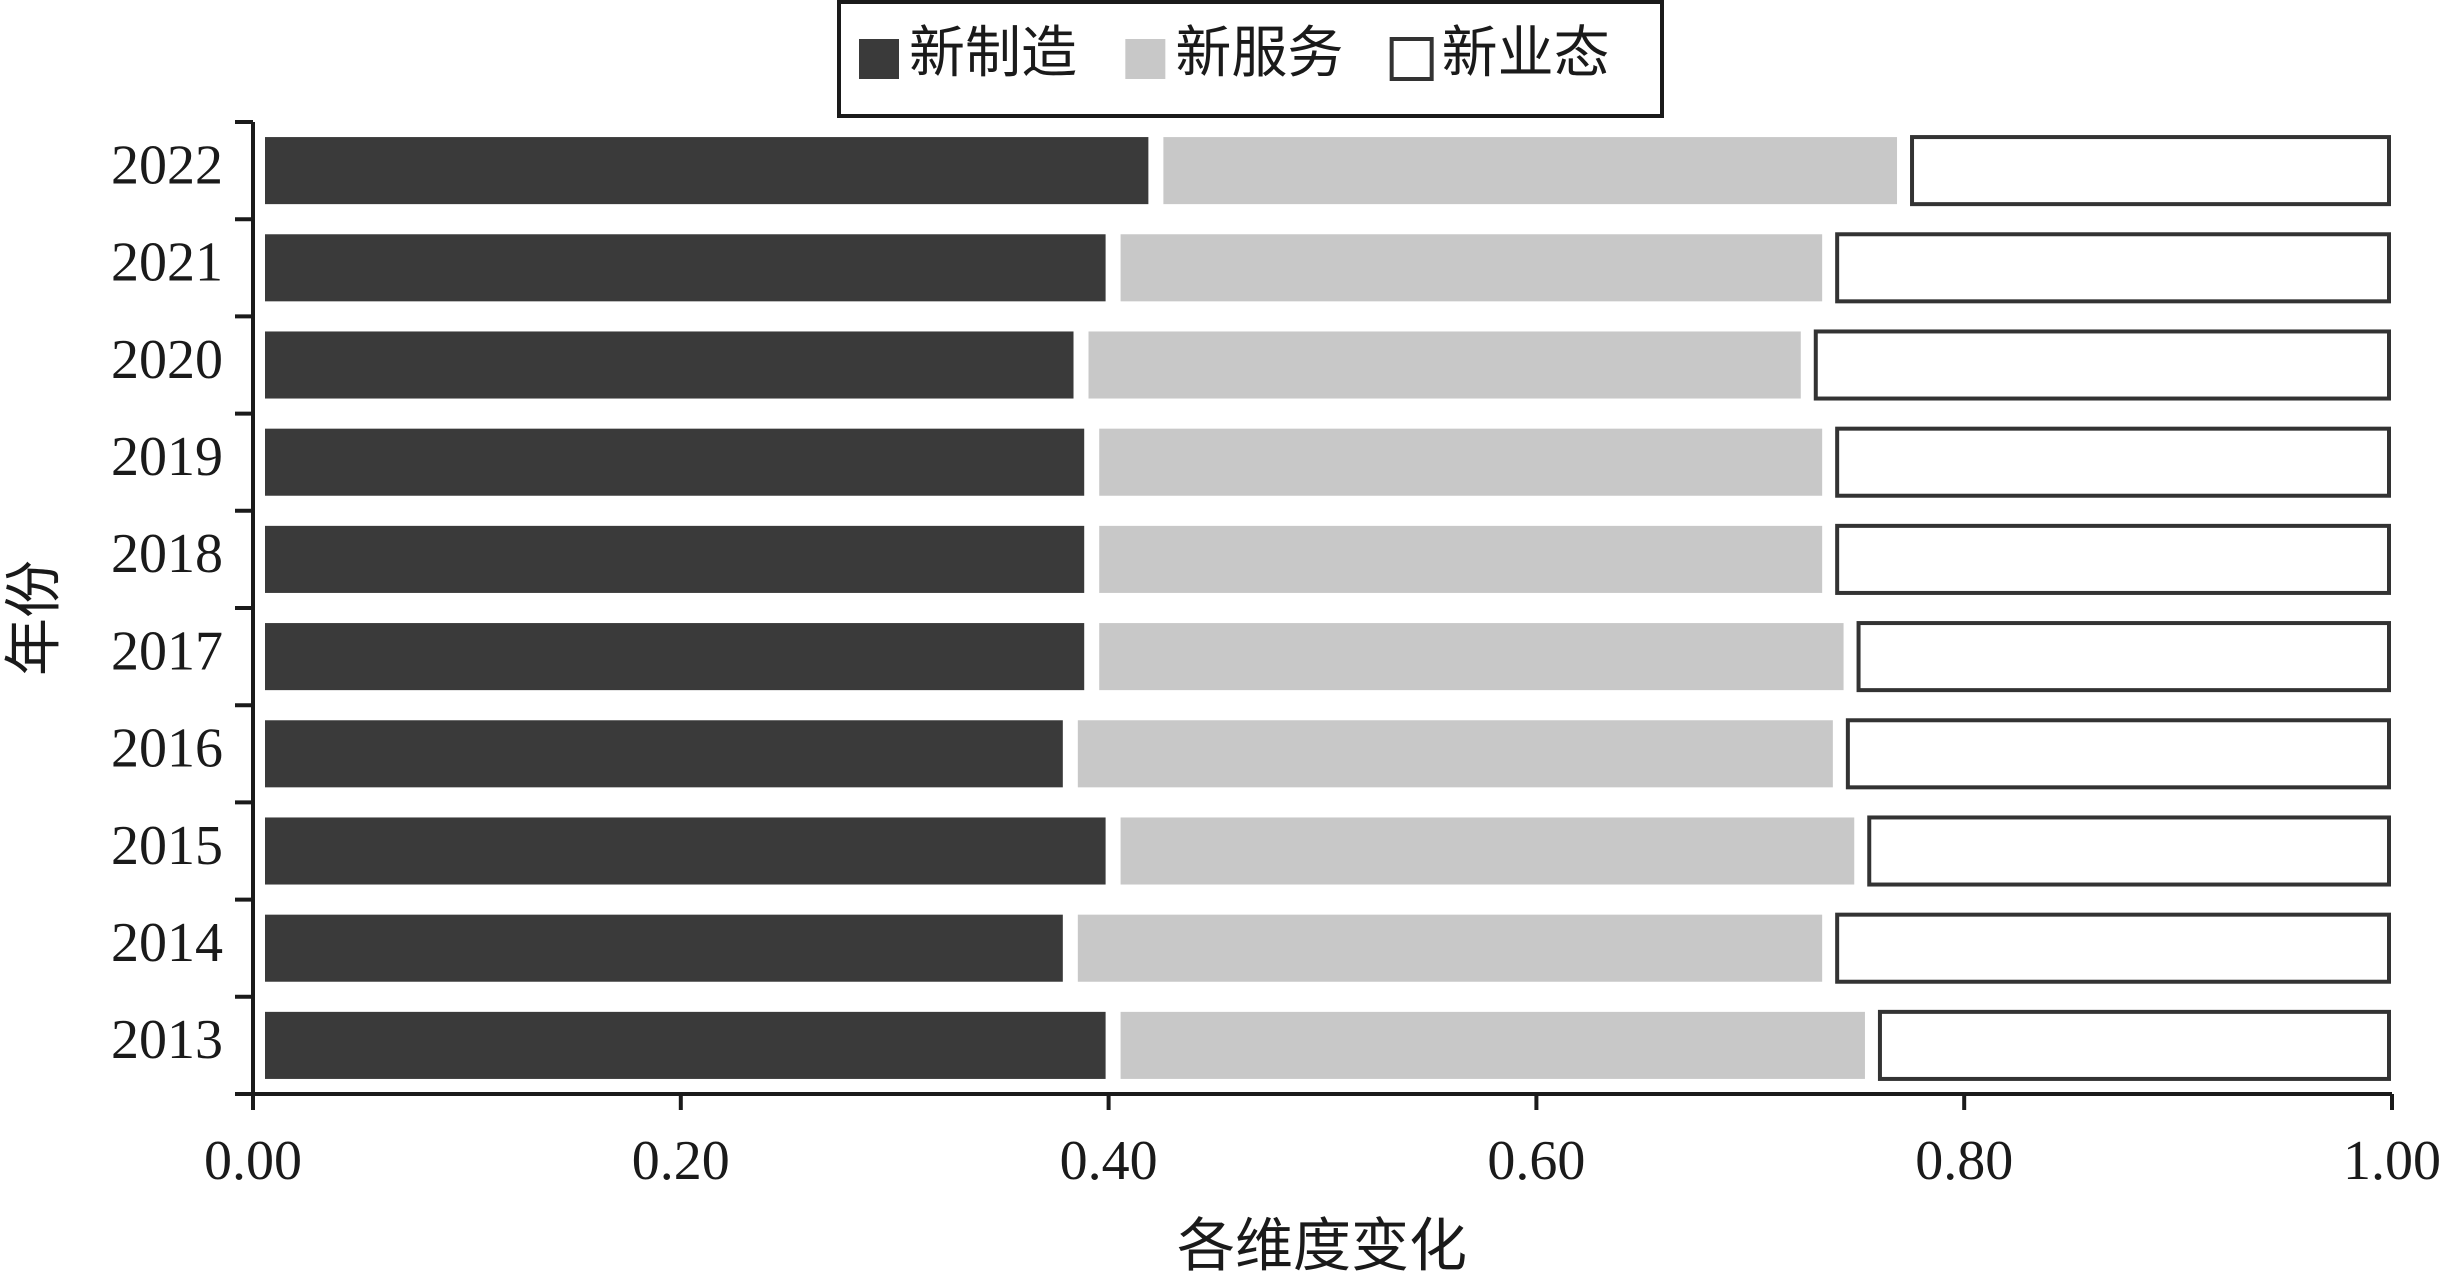 Image resolution: width=2451 pixels, height=1282 pixels. I want to click on x-tick-label: 1.00, so click(2392, 1161).